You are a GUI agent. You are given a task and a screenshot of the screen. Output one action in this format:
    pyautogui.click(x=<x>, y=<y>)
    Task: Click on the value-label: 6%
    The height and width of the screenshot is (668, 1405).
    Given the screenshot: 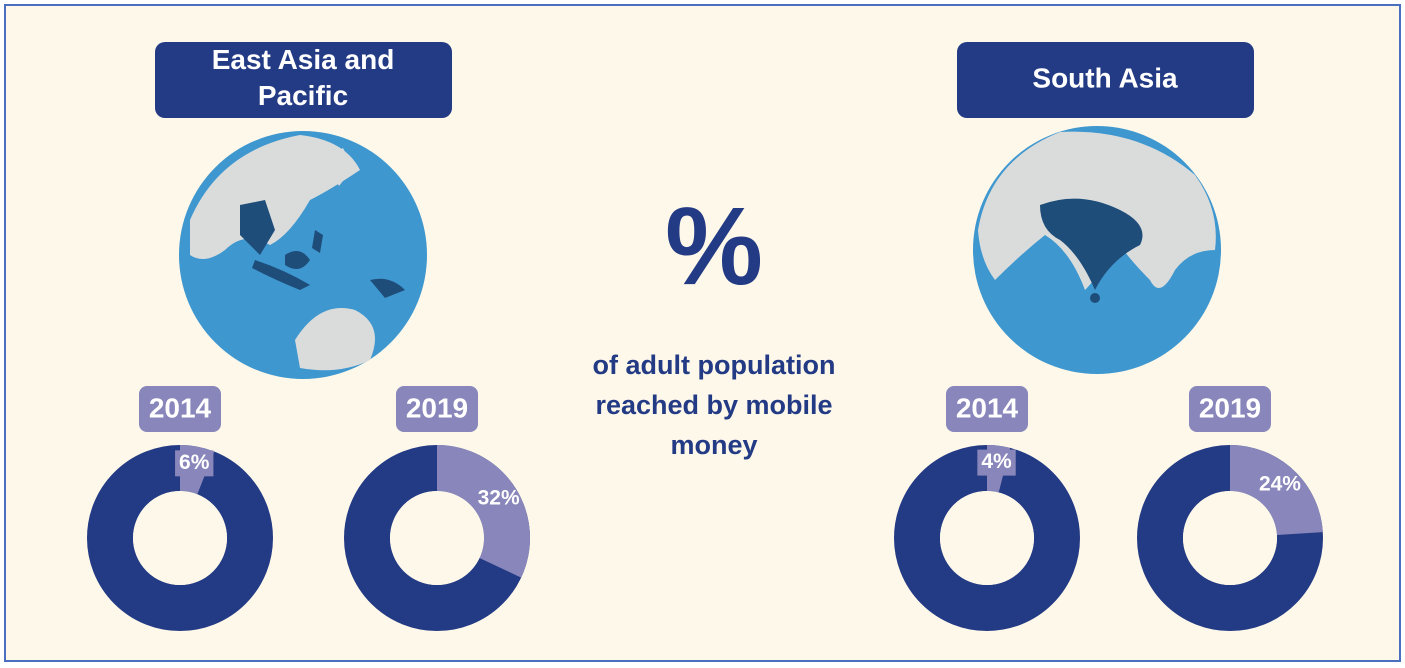 What is the action you would take?
    pyautogui.click(x=194, y=462)
    